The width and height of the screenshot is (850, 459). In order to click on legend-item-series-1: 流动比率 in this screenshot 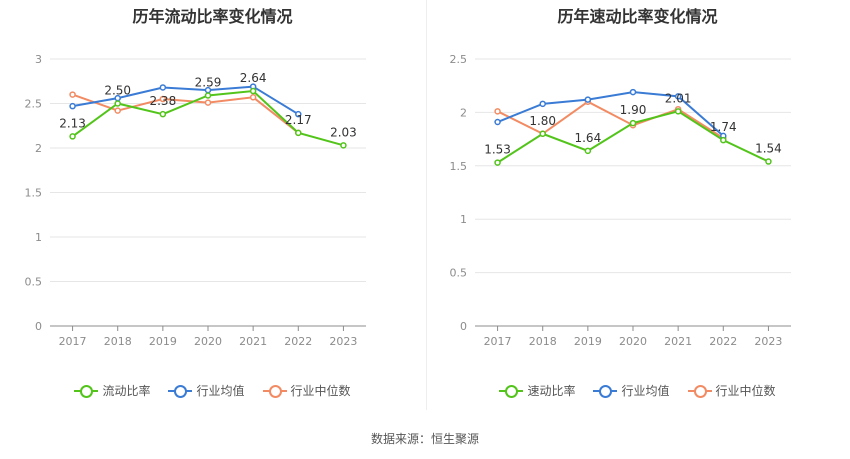, I will do `click(112, 390)`.